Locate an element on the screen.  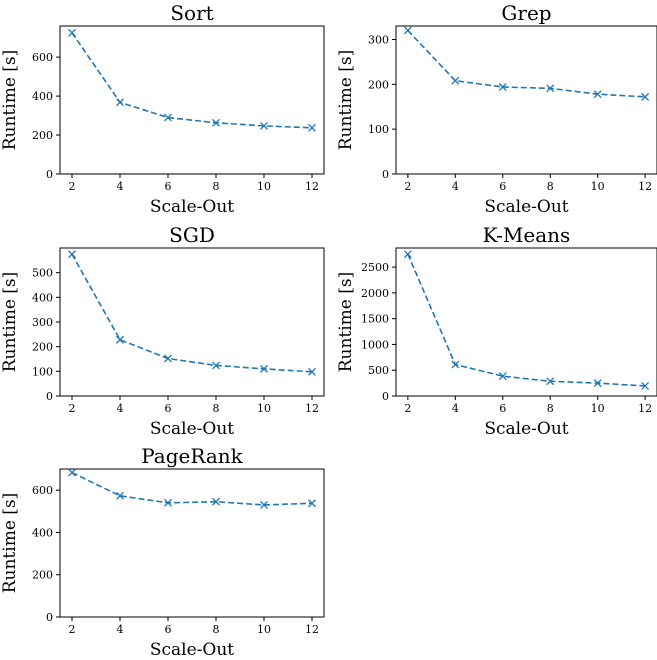
y-tick-label: 1500 is located at coordinates (375, 319).